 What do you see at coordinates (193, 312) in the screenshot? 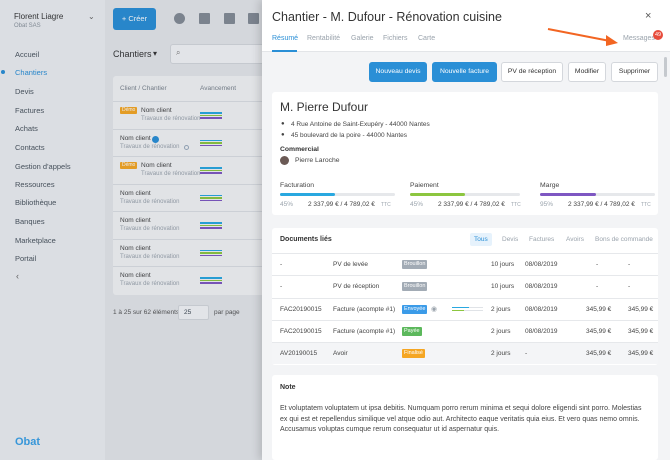
I see `page-size-select: 25` at bounding box center [193, 312].